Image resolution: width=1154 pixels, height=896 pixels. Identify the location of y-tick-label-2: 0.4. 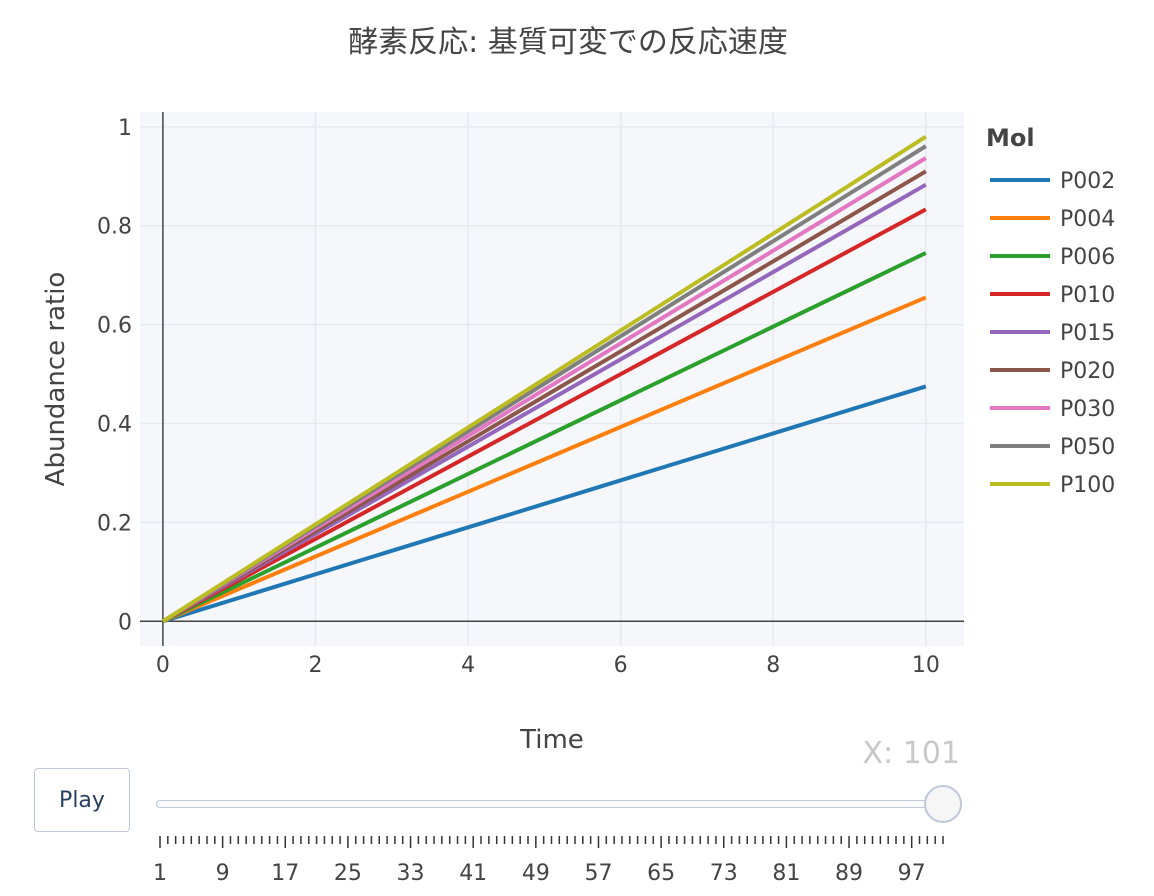
(114, 425).